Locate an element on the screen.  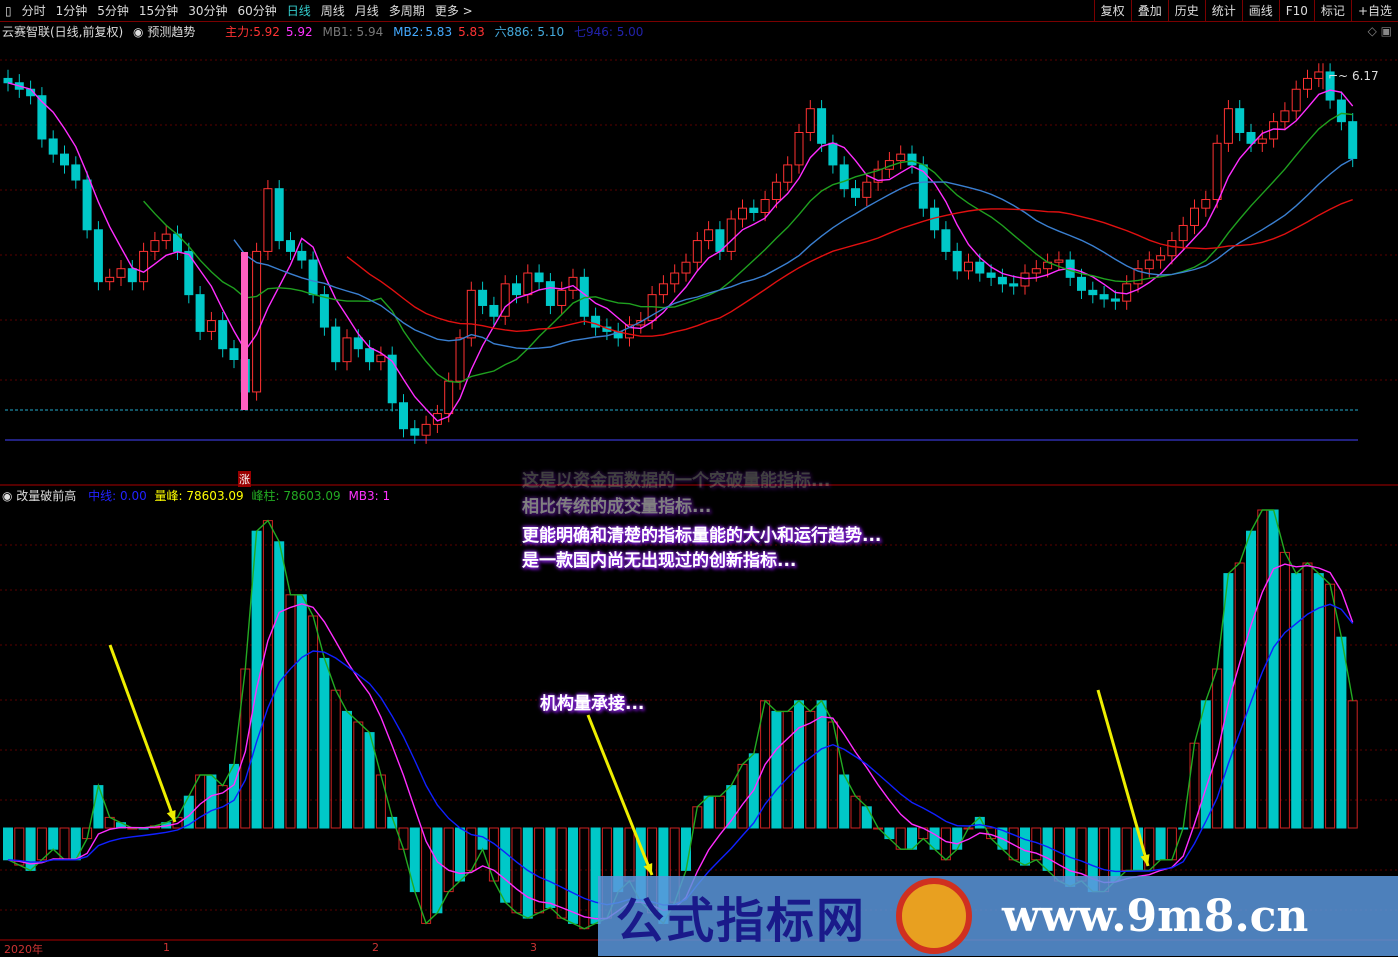
period-tab: 60分钟 is located at coordinates (257, 11).